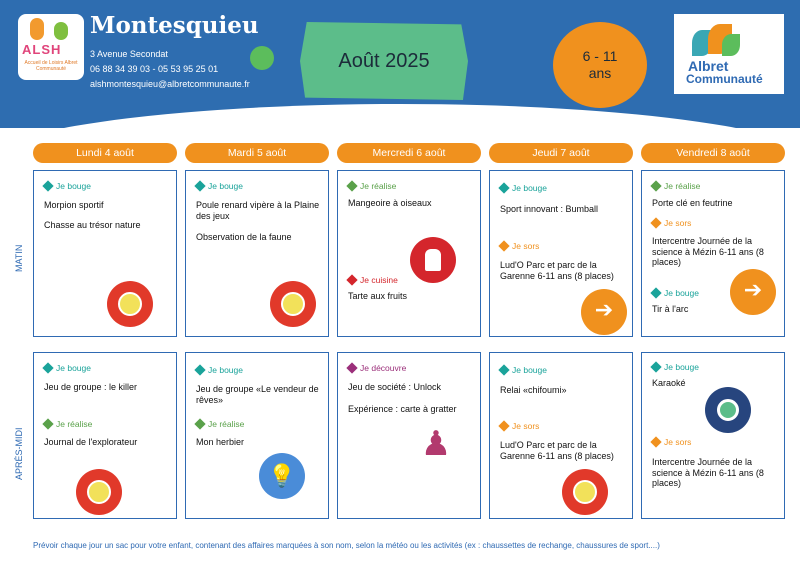 The width and height of the screenshot is (800, 566). What do you see at coordinates (51, 66) in the screenshot?
I see `logo-subtitle: Accueil de Loisirs Albret Communauté` at bounding box center [51, 66].